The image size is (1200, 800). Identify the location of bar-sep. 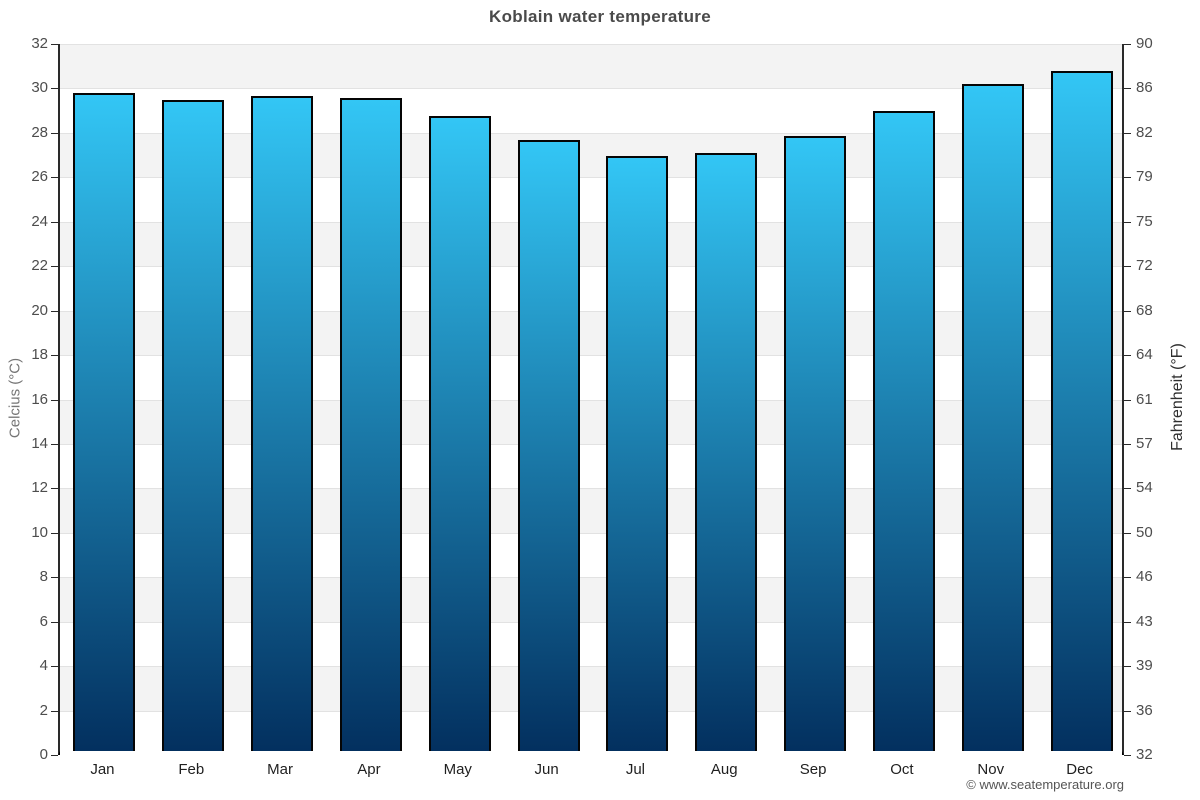
(815, 443).